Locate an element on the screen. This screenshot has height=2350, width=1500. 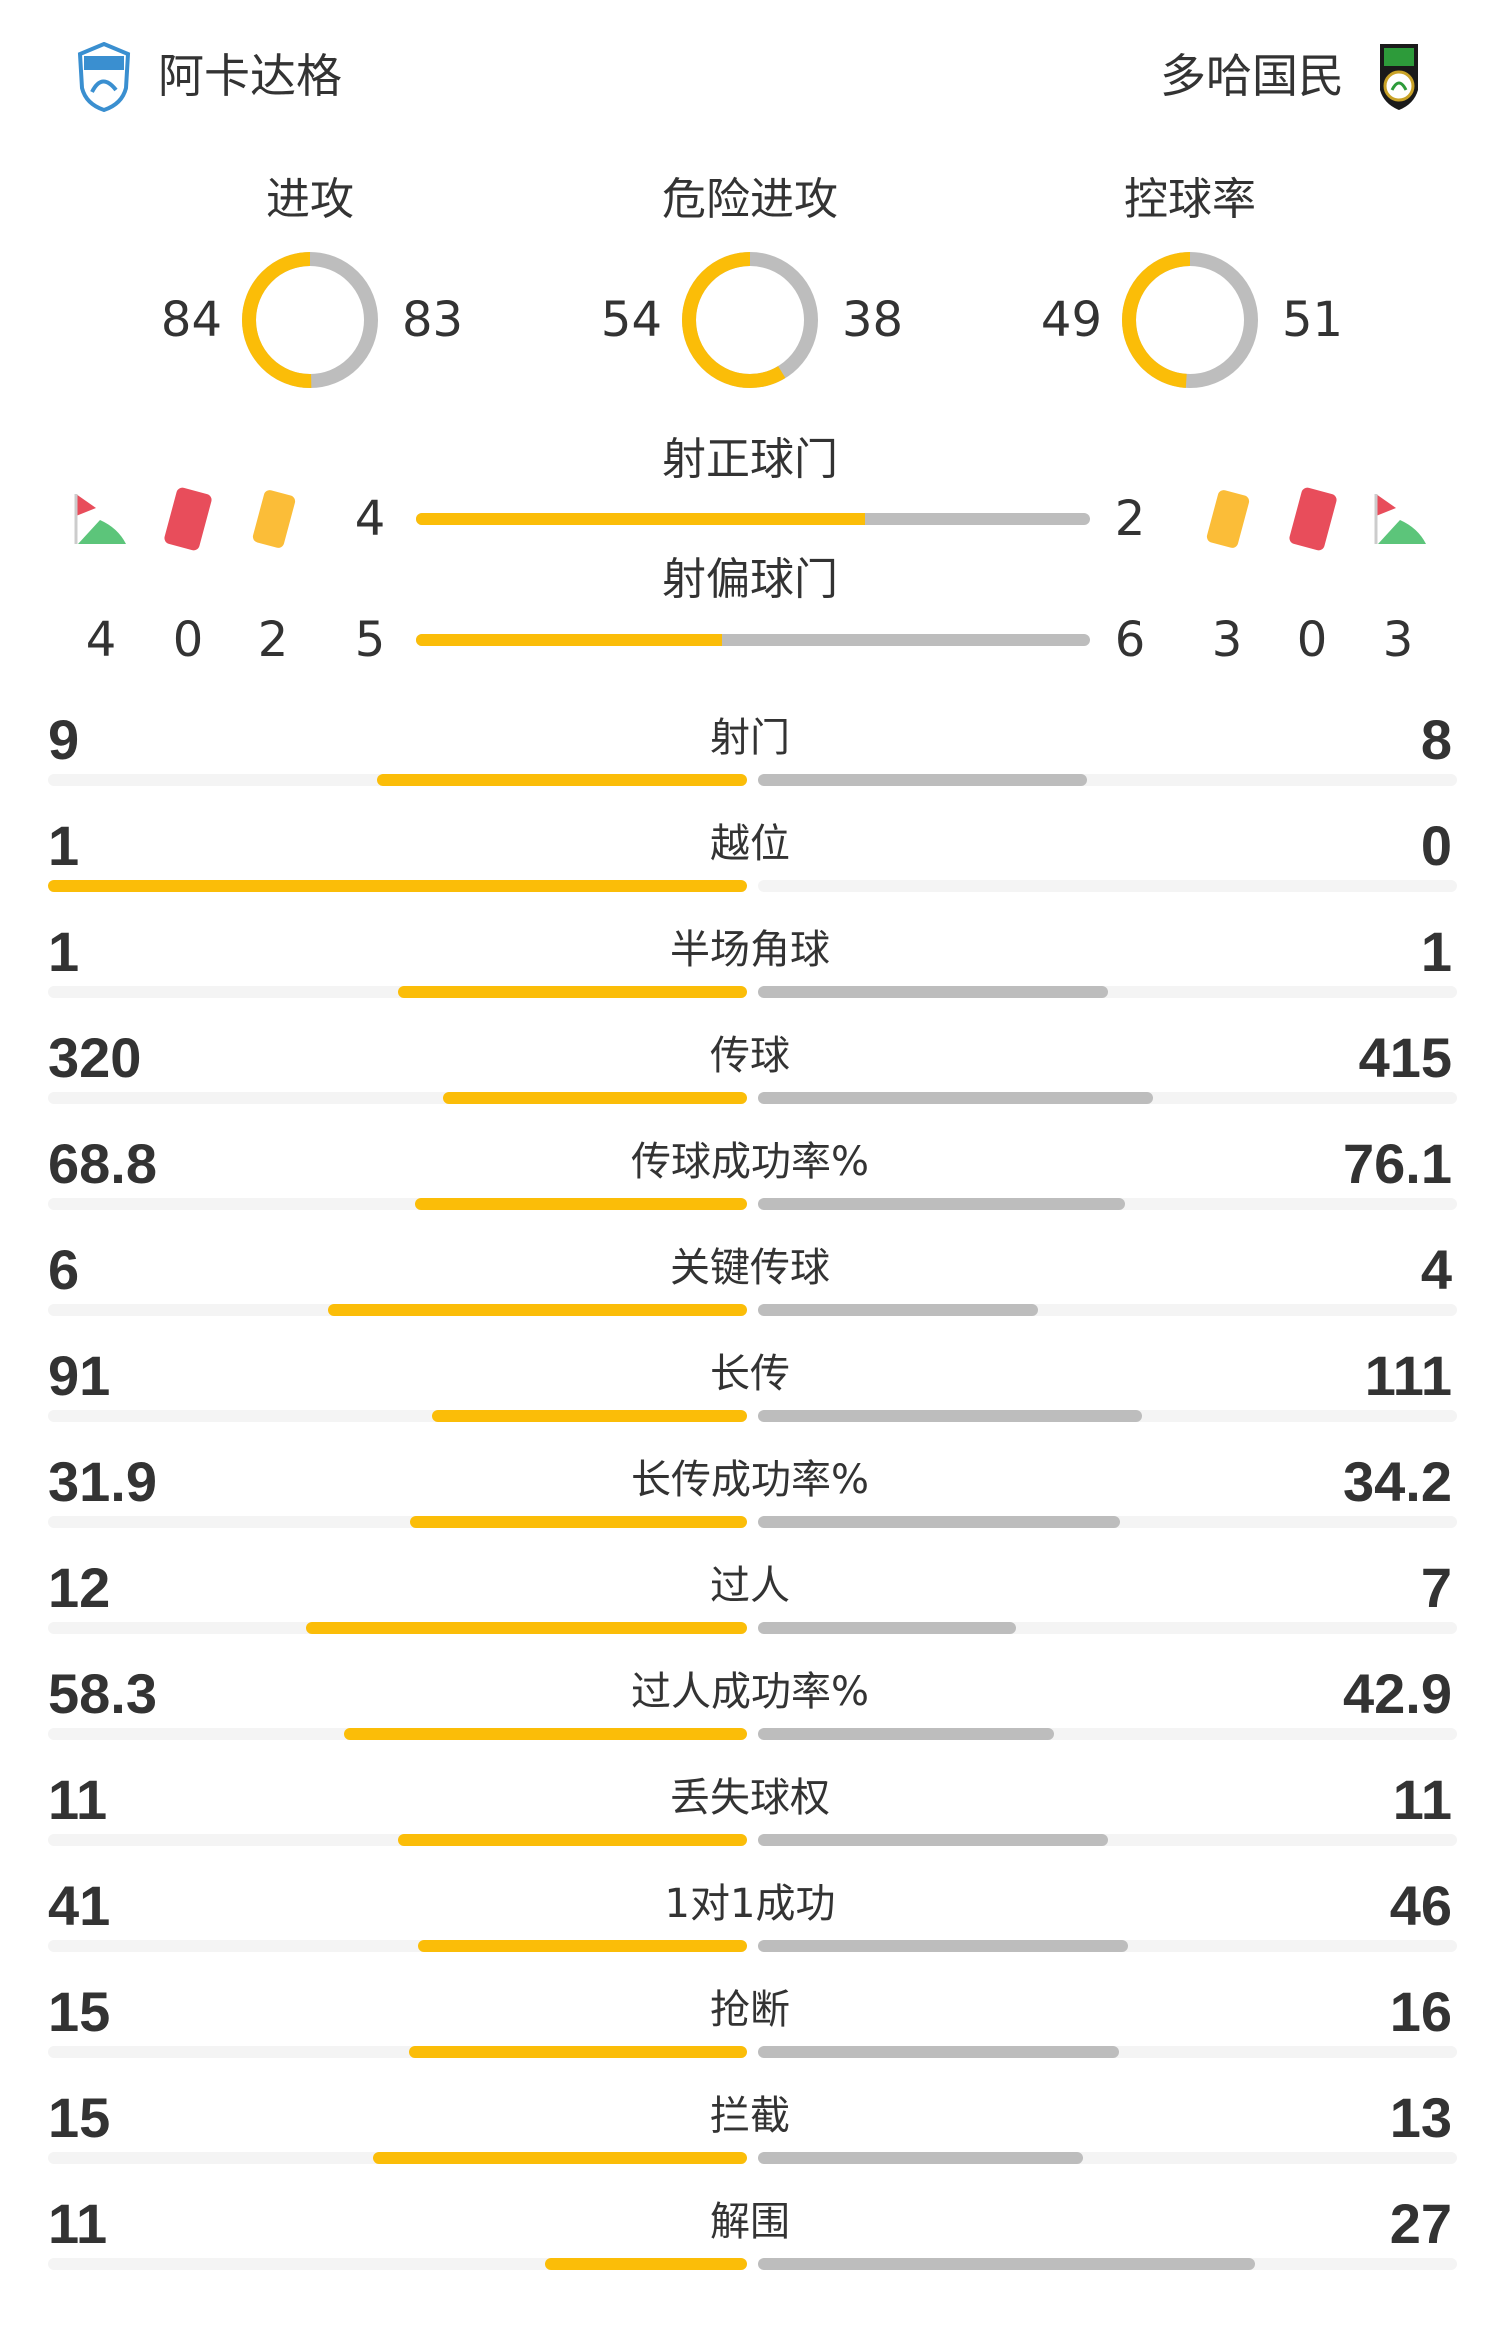
stat-away-value: 27 is located at coordinates (1420, 2223).